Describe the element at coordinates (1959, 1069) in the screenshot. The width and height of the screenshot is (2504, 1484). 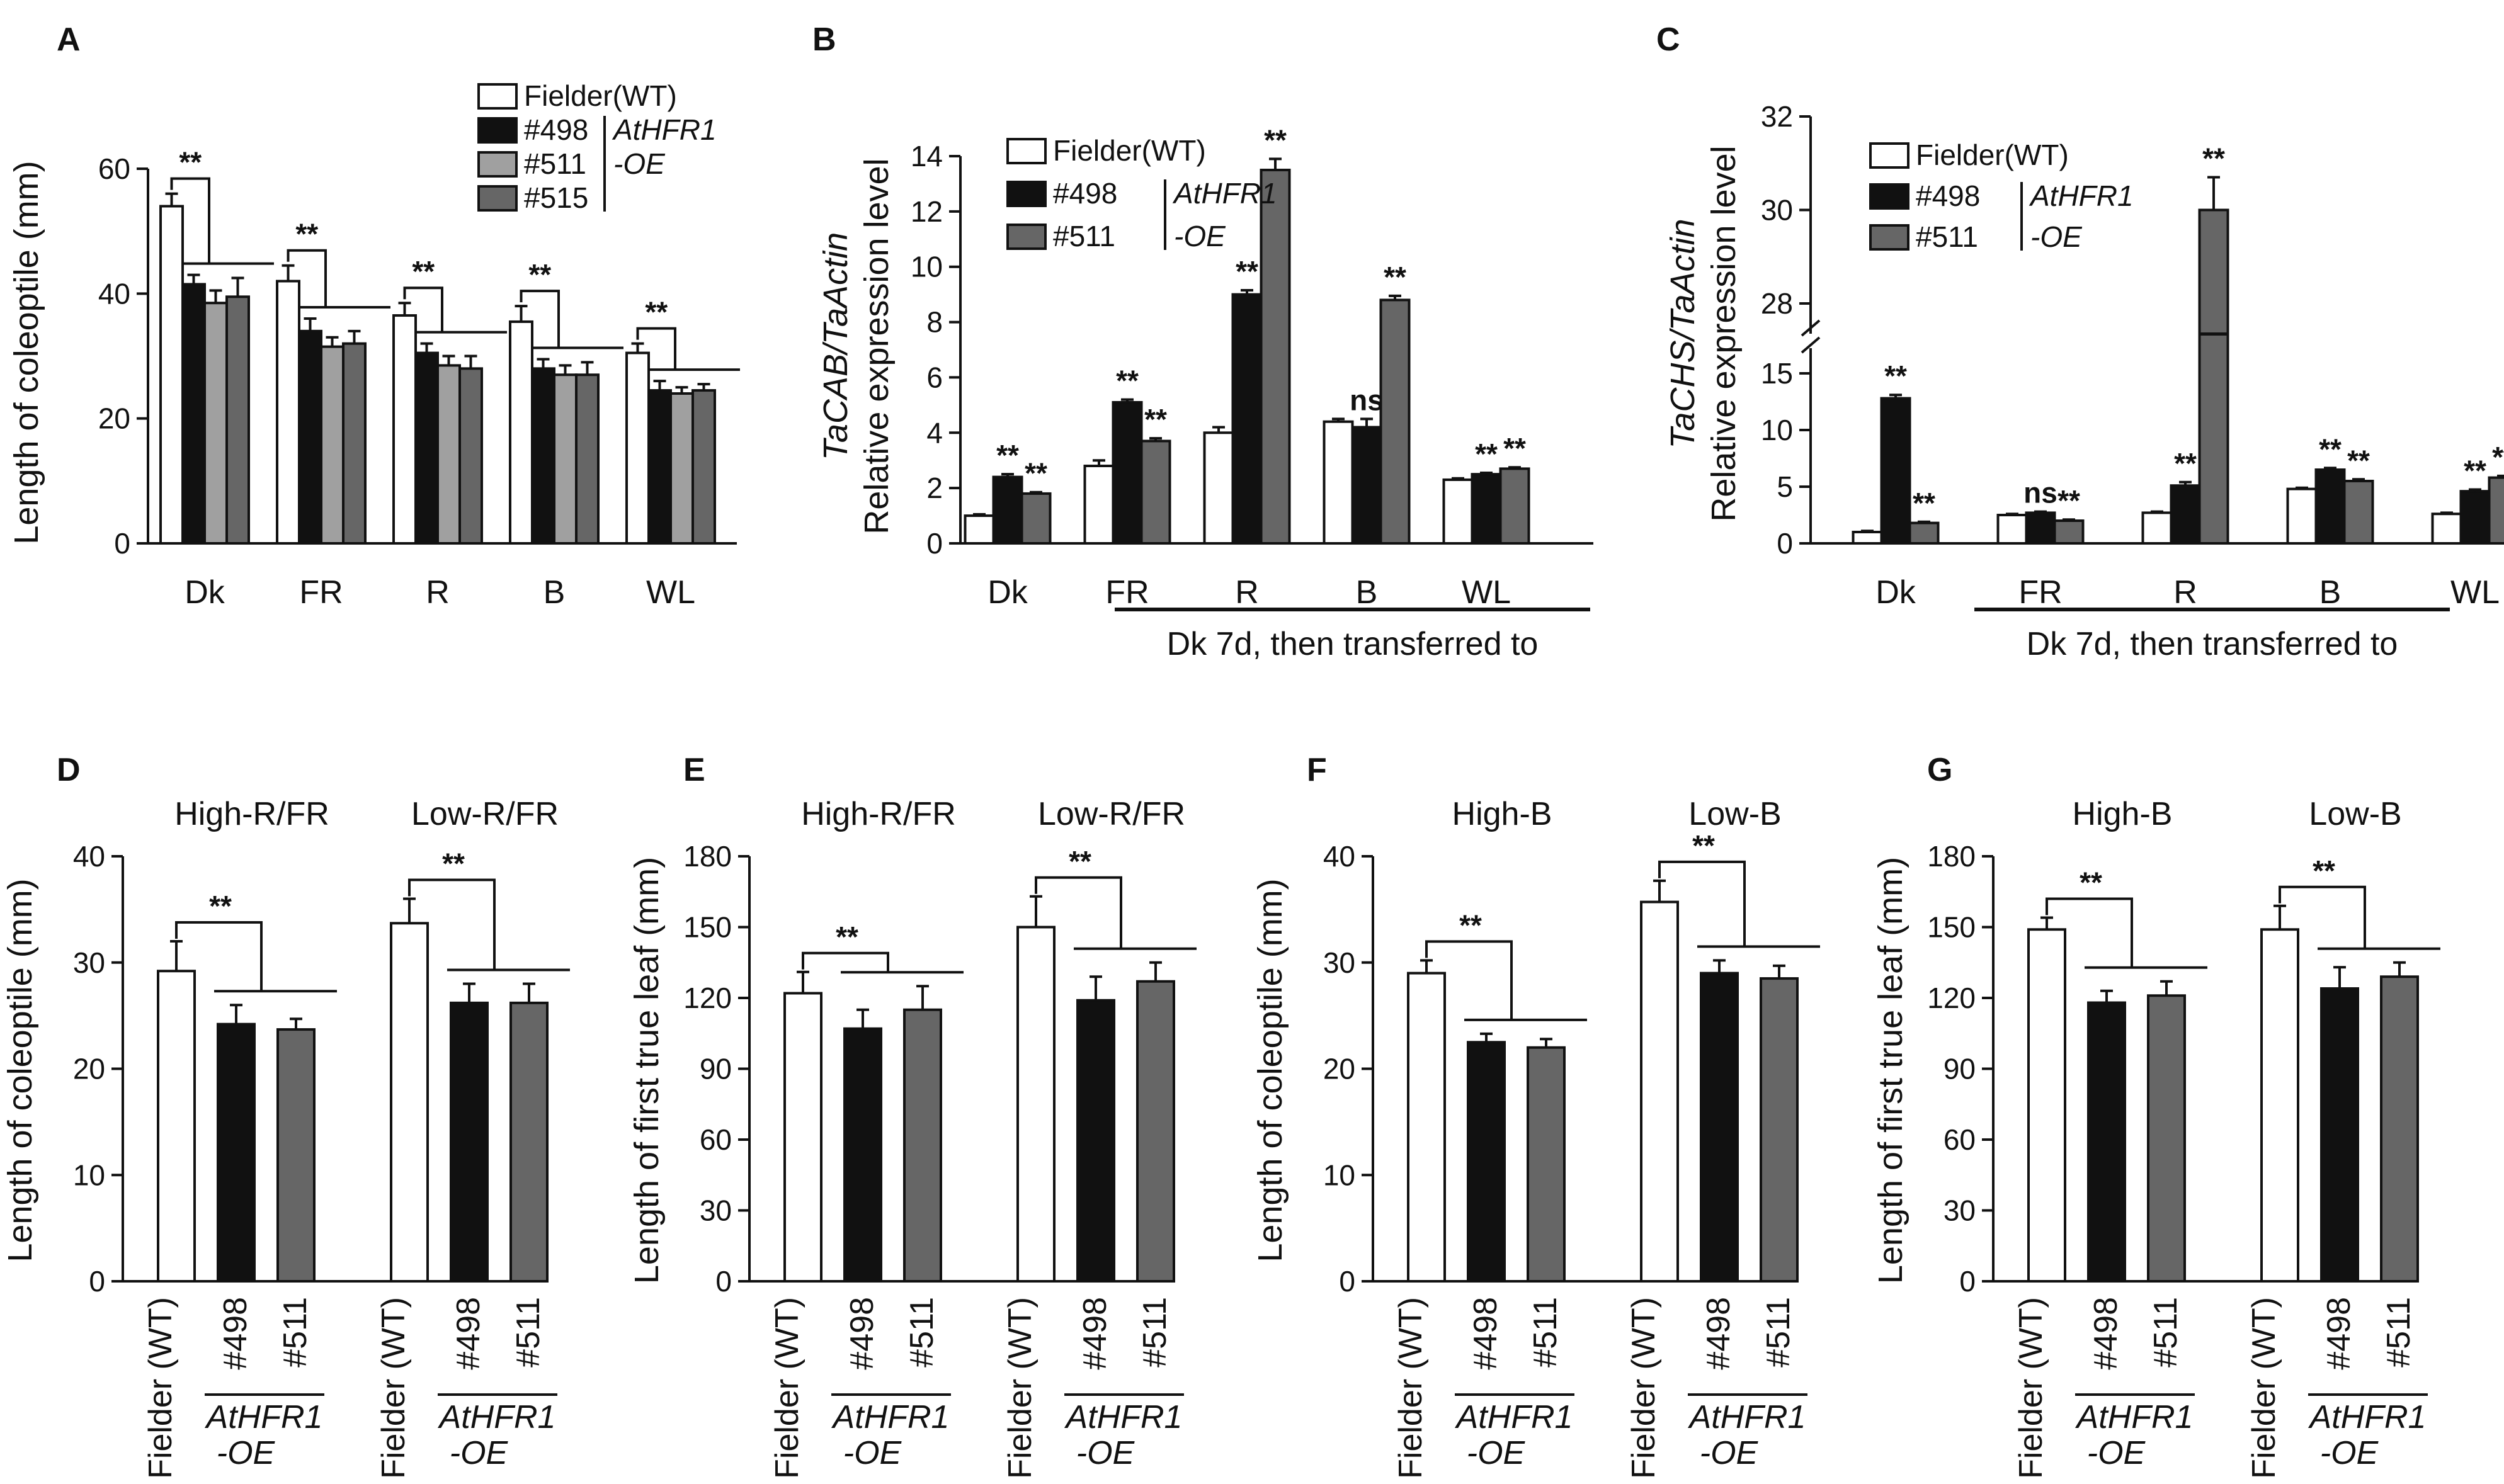
I see `y-tick-label: 90` at that location.